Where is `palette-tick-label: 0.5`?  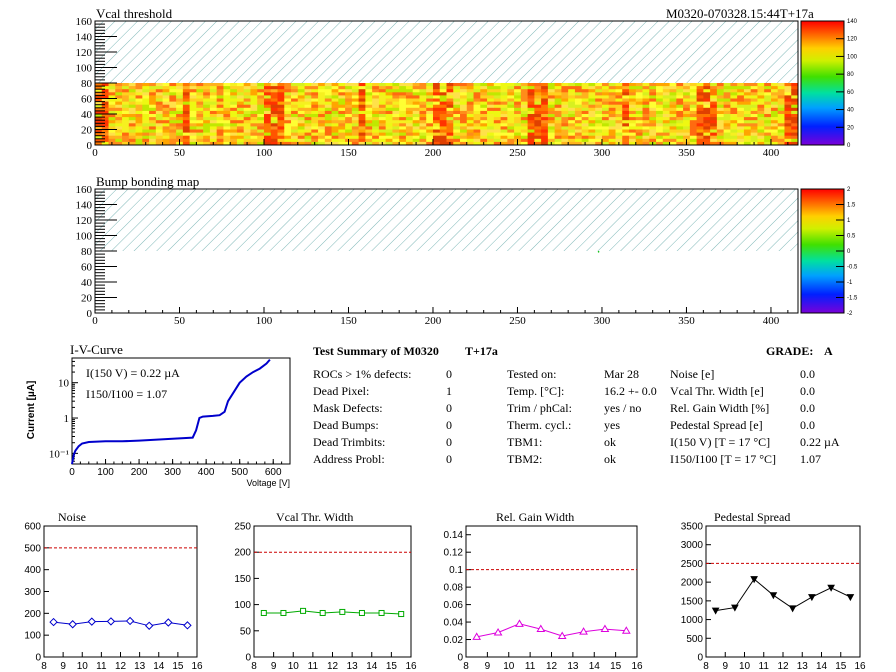
palette-tick-label: 0.5 is located at coordinates (851, 237).